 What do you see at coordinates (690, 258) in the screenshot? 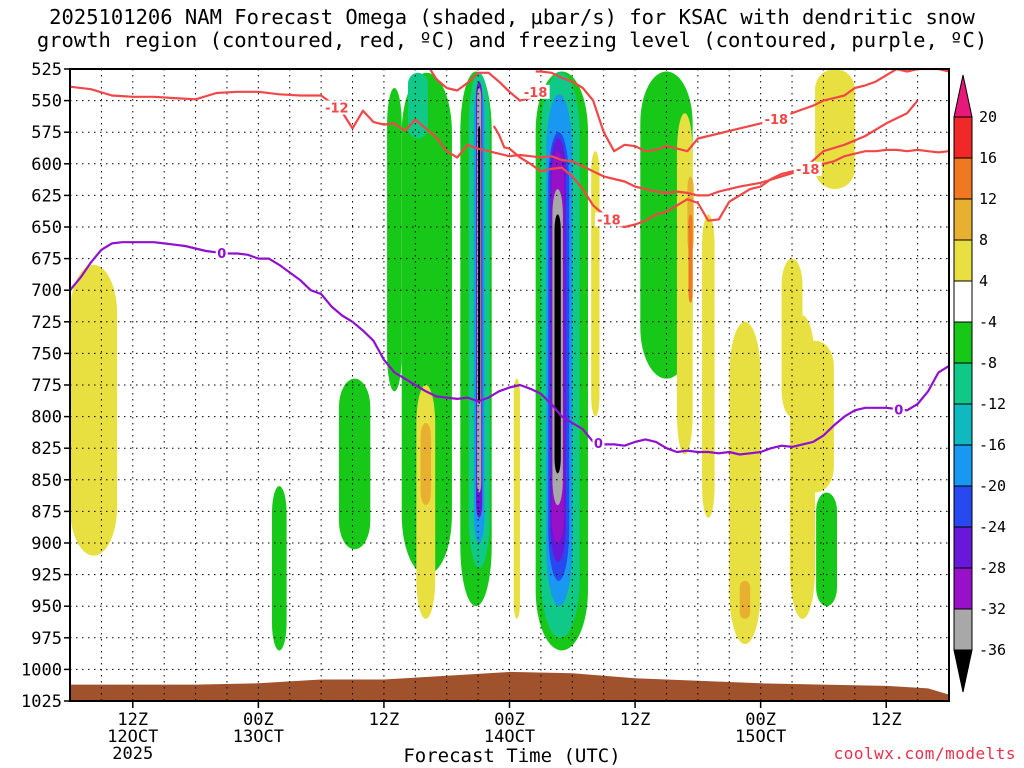
I see `omega-region-orange-thin` at bounding box center [690, 258].